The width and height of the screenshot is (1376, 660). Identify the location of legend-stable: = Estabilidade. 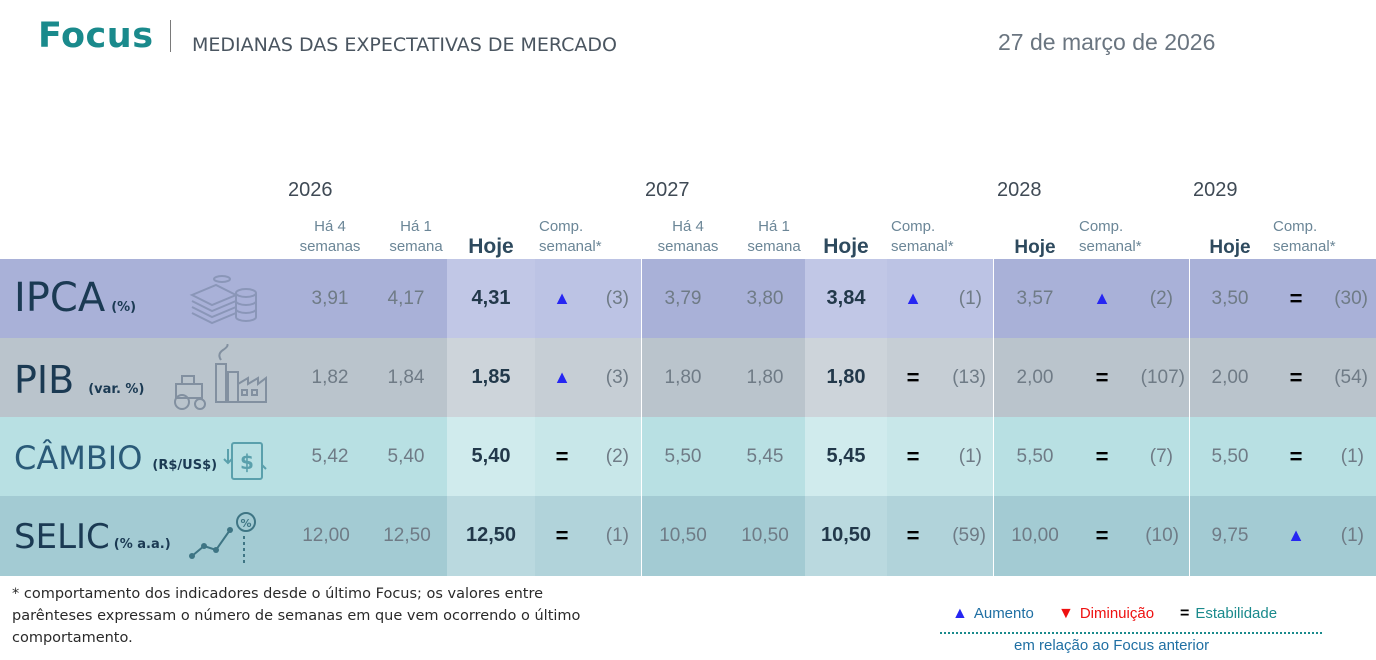
(1228, 614).